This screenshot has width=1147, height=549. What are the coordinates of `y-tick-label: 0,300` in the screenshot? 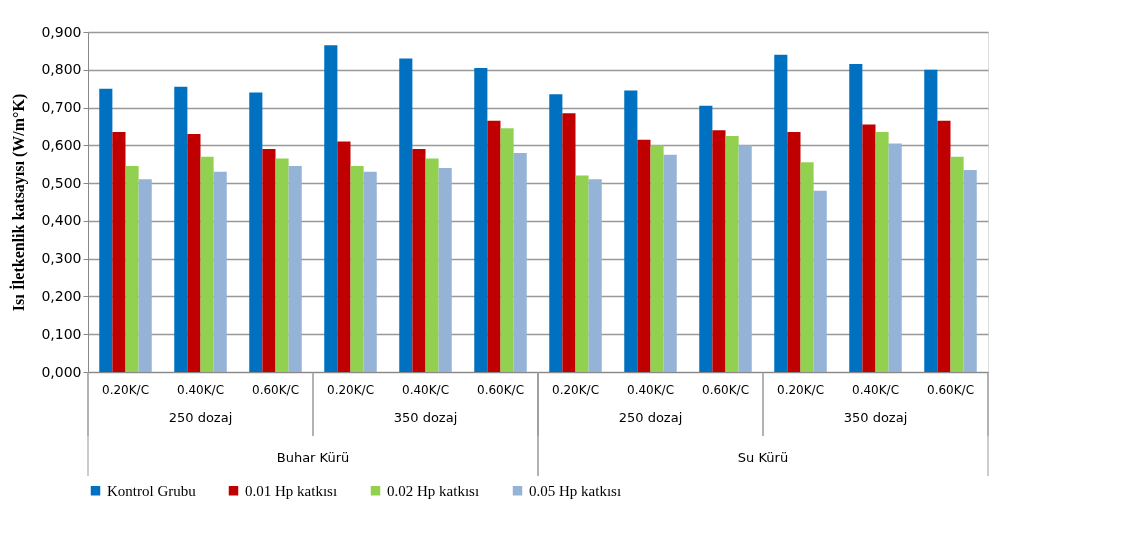 It's located at (61, 258).